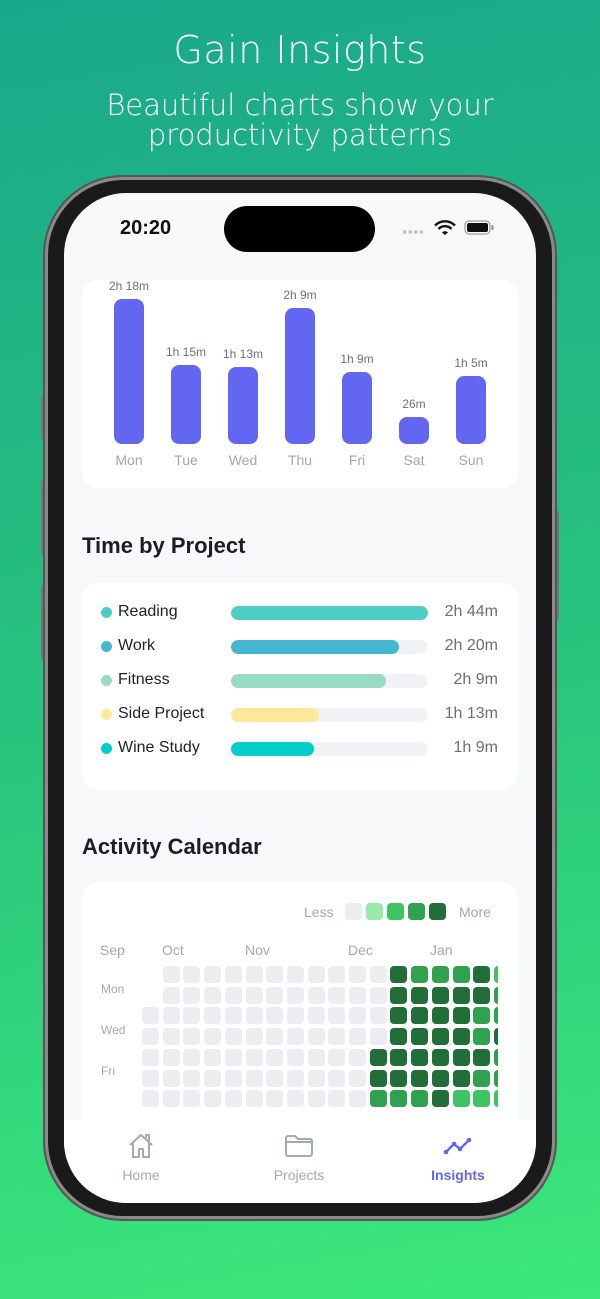 The image size is (600, 1299). I want to click on bar-category-label: Fri, so click(357, 460).